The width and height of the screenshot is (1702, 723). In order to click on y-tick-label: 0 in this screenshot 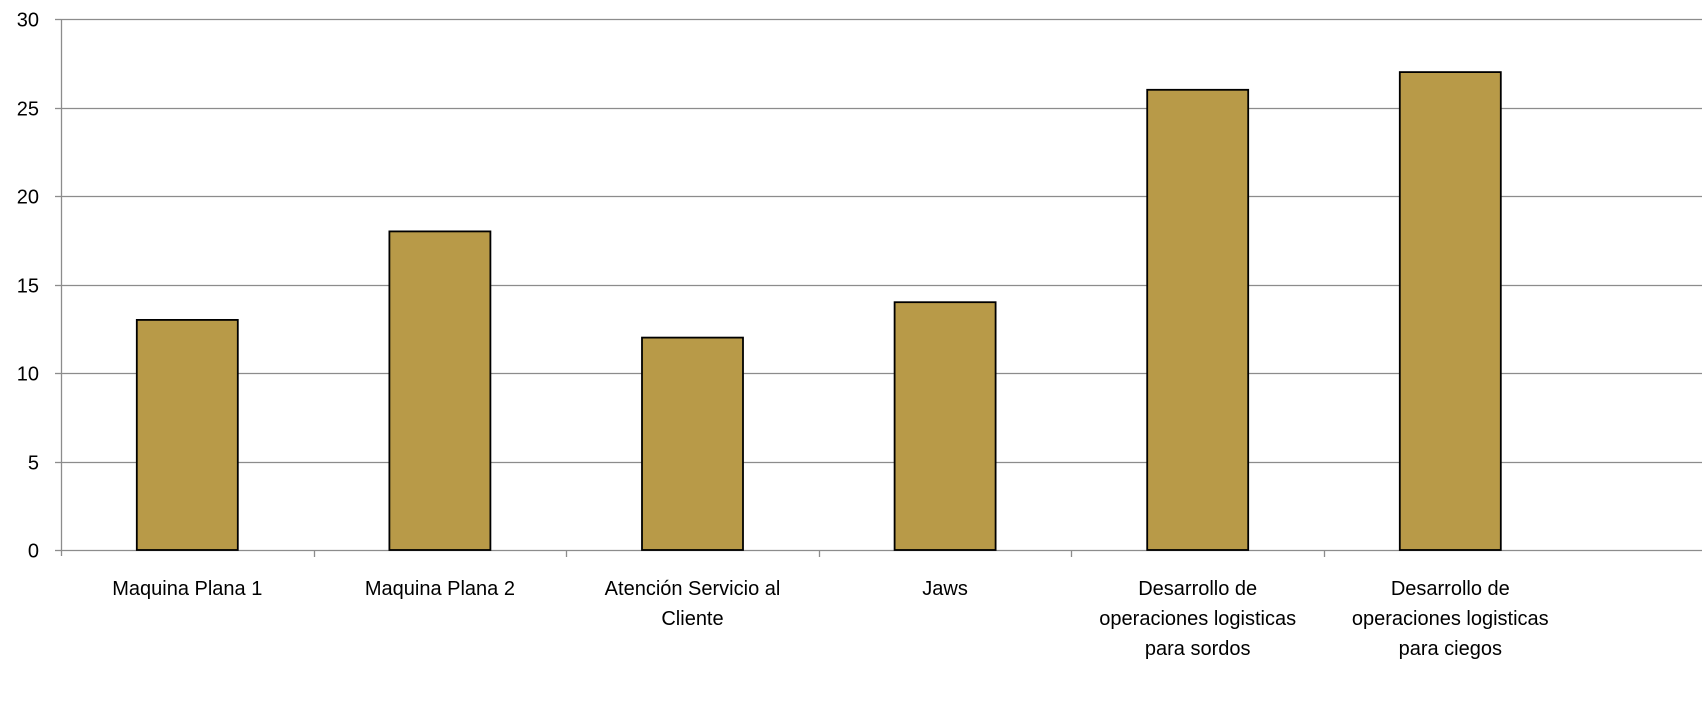, I will do `click(33, 552)`.